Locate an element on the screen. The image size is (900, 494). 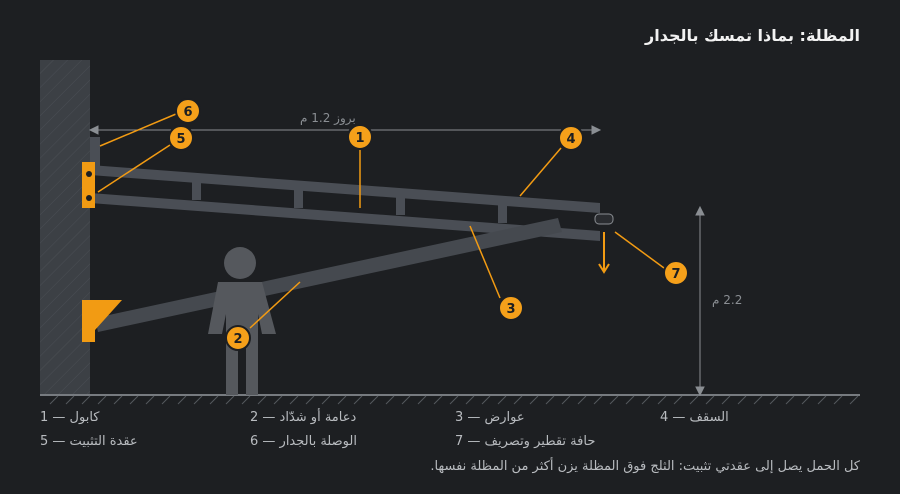
bracket is located at coordinates (88, 185).